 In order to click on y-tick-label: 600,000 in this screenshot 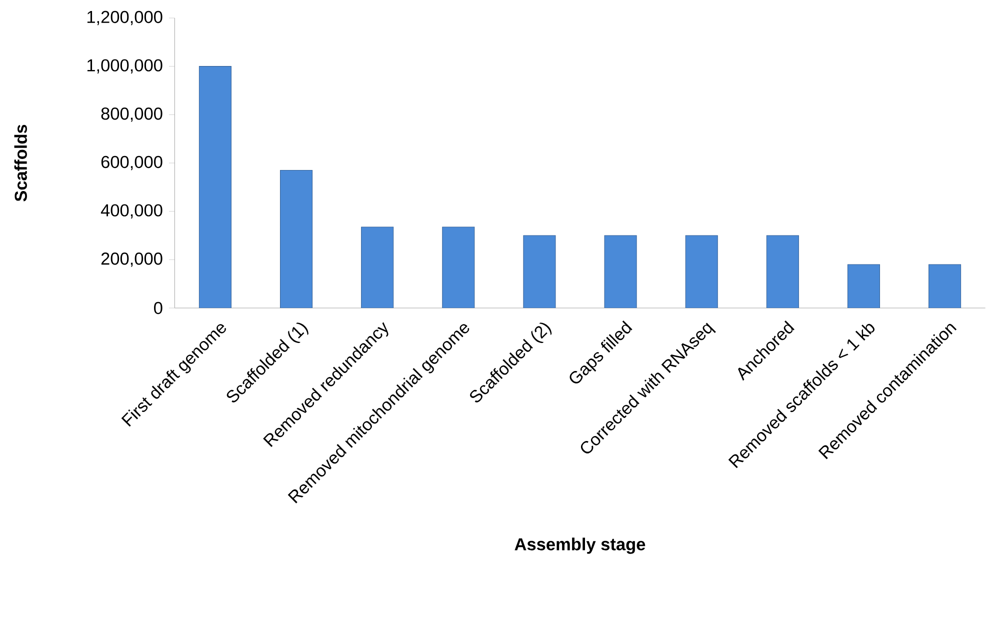, I will do `click(131, 163)`.